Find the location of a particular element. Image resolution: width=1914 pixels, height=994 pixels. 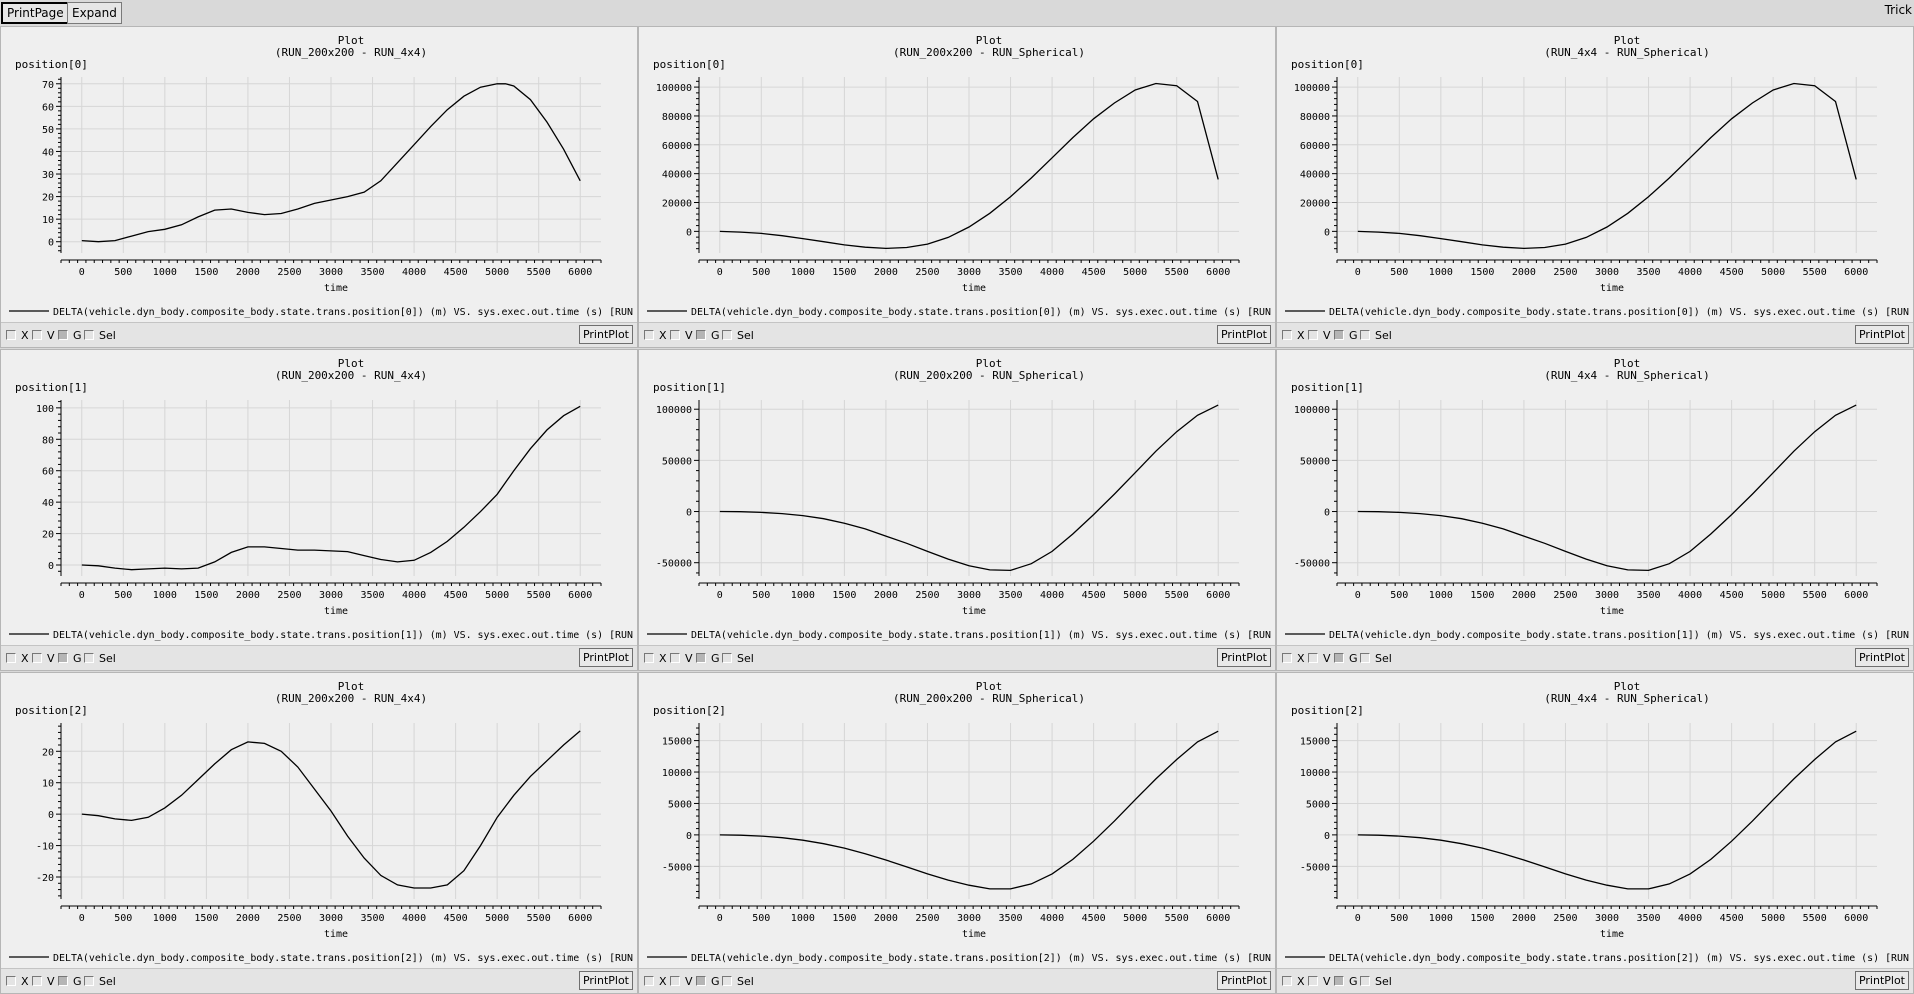

y-tick-label: 20000 is located at coordinates (677, 204).